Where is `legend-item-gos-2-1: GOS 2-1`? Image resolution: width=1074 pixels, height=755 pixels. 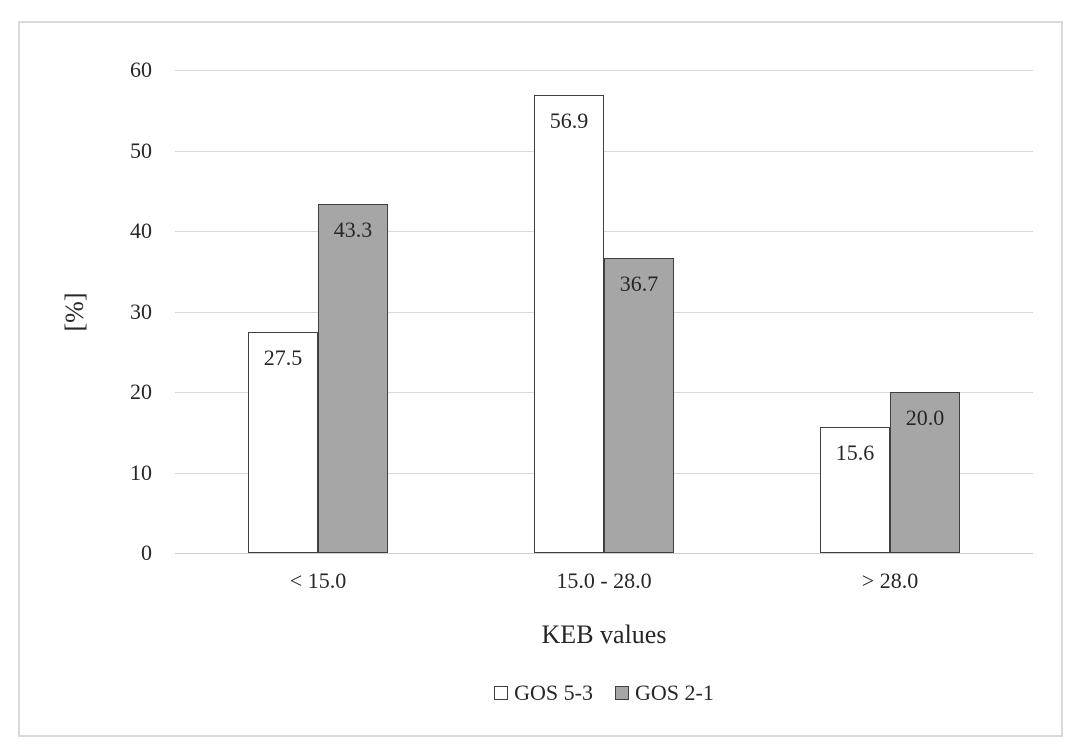 legend-item-gos-2-1: GOS 2-1 is located at coordinates (664, 693).